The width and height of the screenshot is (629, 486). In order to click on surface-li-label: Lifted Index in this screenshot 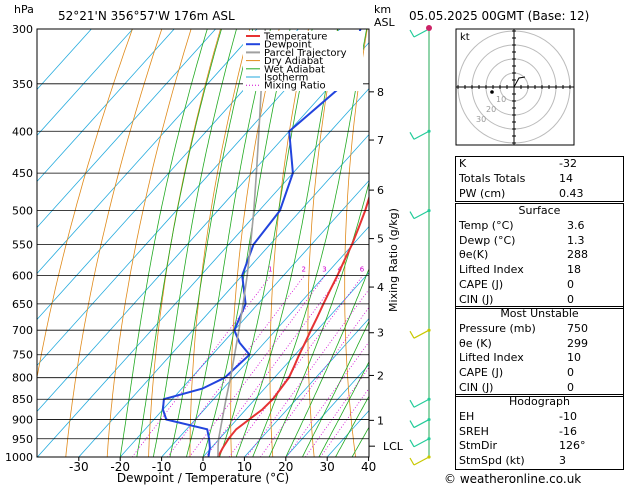, I will do `click(491, 270)`.